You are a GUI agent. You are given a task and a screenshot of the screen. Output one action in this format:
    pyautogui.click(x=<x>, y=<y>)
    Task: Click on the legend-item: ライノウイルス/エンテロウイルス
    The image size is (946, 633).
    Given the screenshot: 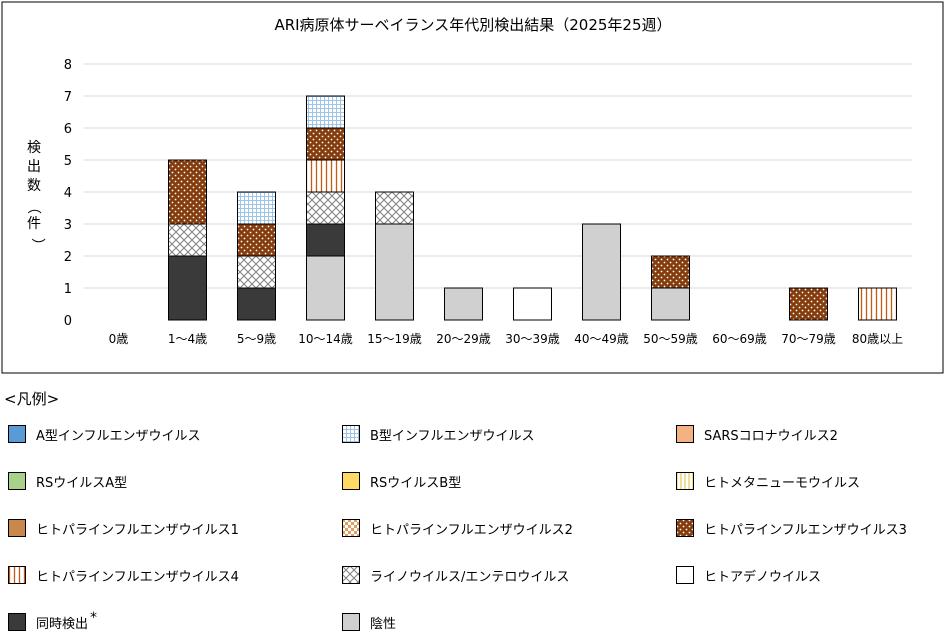 What is the action you would take?
    pyautogui.click(x=455, y=575)
    